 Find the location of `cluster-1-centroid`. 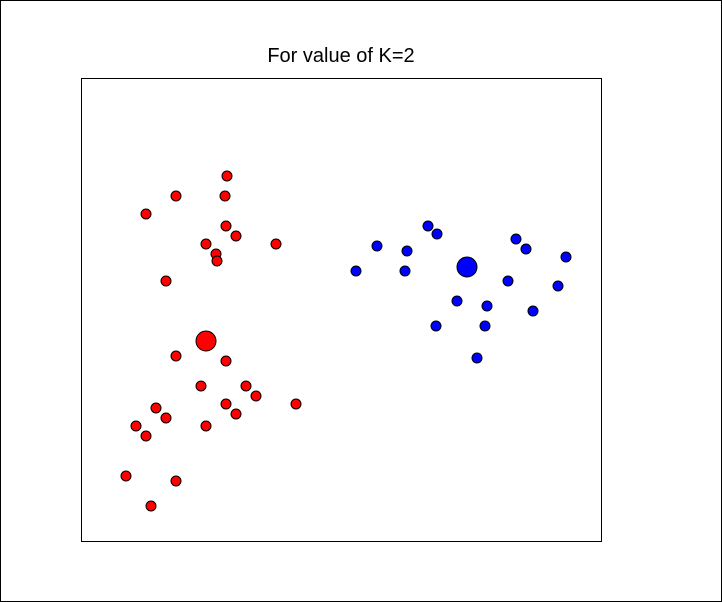

cluster-1-centroid is located at coordinates (206, 341).